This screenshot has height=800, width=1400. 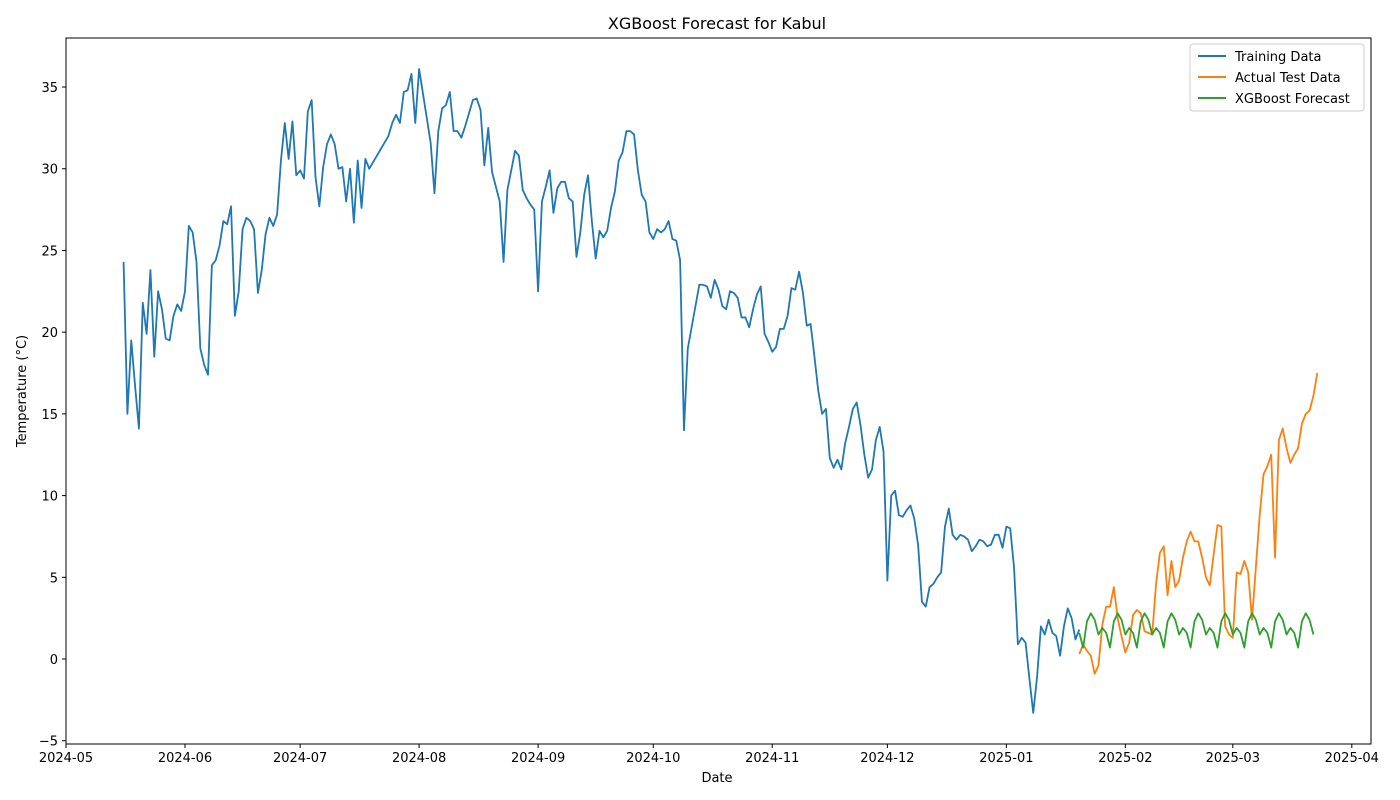 I want to click on y-tick-label: 20, so click(x=49, y=333).